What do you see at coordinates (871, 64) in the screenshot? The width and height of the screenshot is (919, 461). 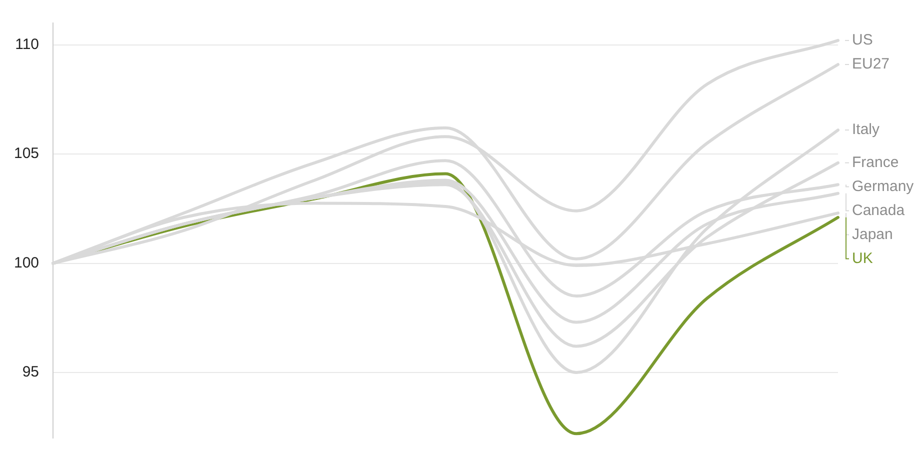 I see `legend-label: EU27` at bounding box center [871, 64].